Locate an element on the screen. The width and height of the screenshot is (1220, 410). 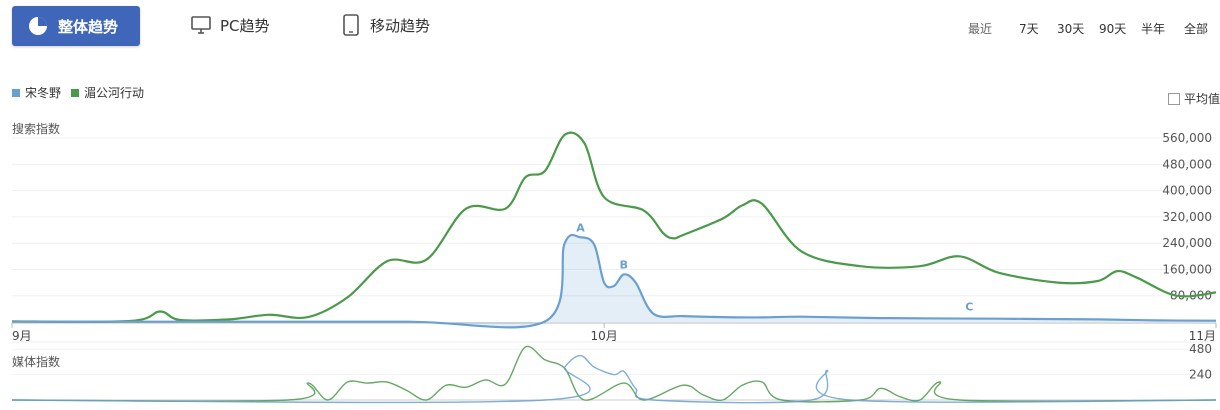
legend-item-series-1: 宋冬野 is located at coordinates (36, 92).